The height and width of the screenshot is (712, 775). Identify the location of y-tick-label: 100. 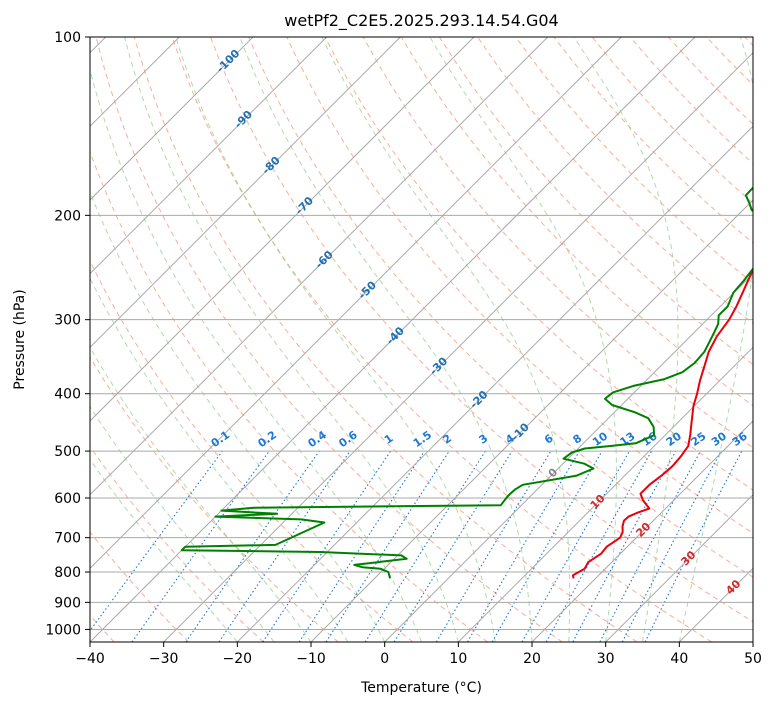
(67, 38).